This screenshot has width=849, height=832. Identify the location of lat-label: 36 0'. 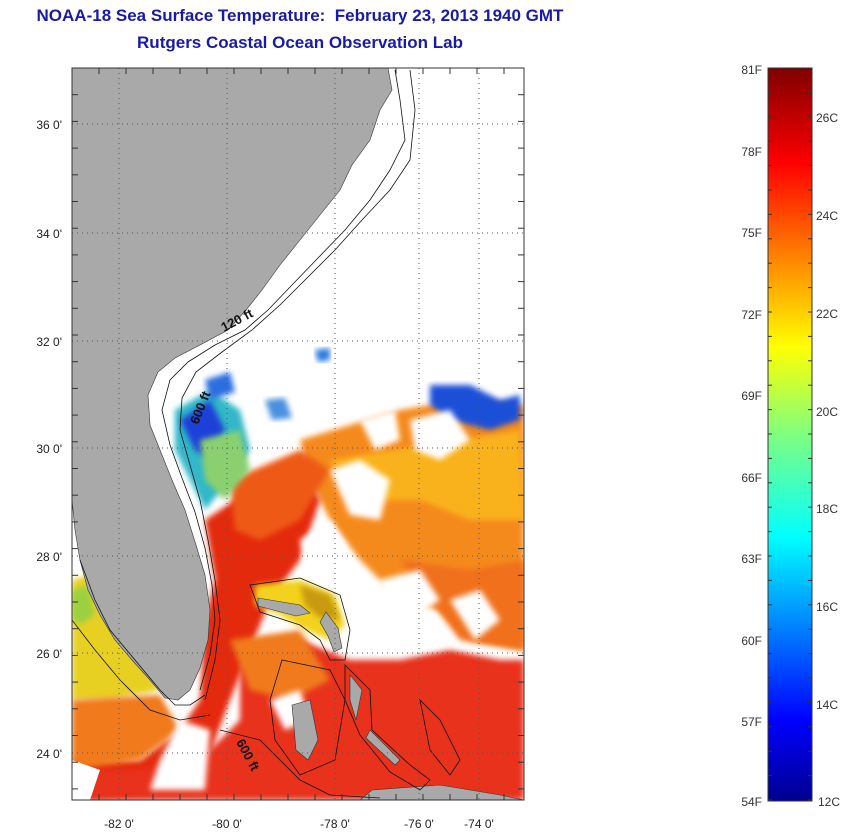
(49, 125).